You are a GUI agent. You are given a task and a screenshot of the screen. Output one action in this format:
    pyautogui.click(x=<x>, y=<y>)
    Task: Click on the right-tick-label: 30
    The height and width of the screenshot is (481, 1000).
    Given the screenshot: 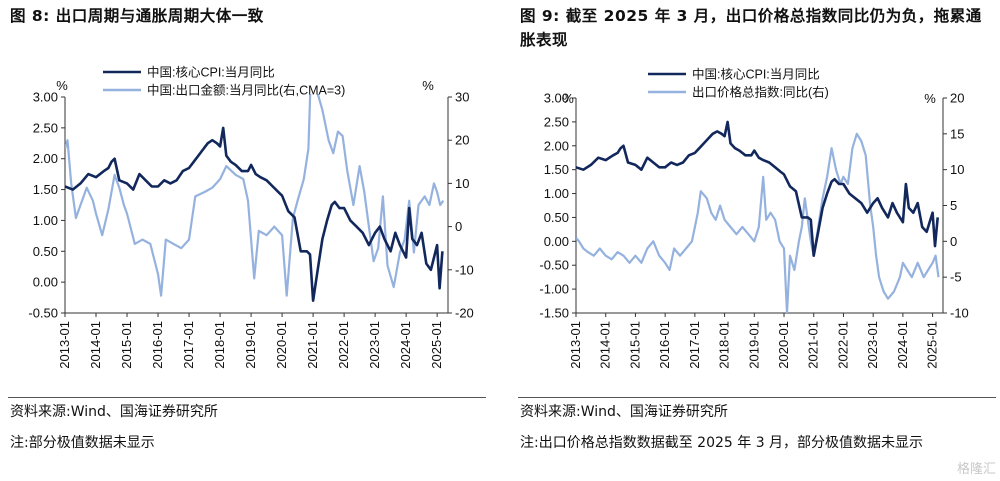 What is the action you would take?
    pyautogui.click(x=462, y=97)
    